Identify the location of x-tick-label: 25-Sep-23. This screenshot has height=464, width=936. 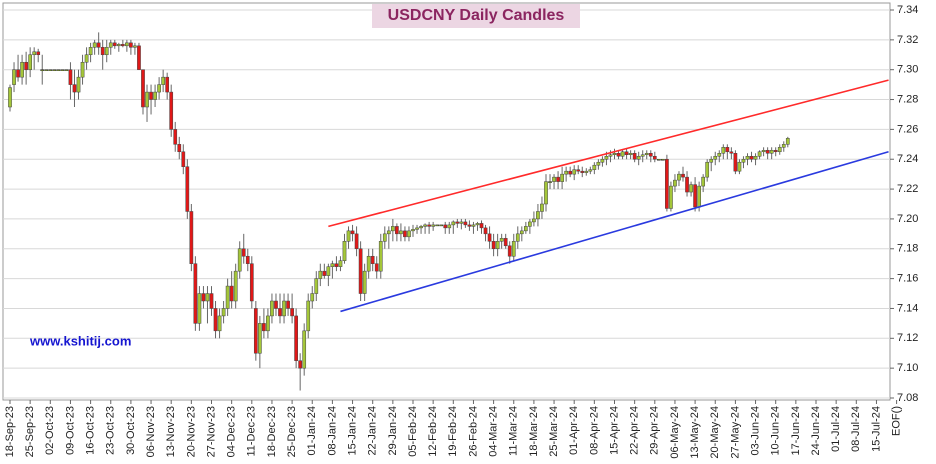
(30, 431).